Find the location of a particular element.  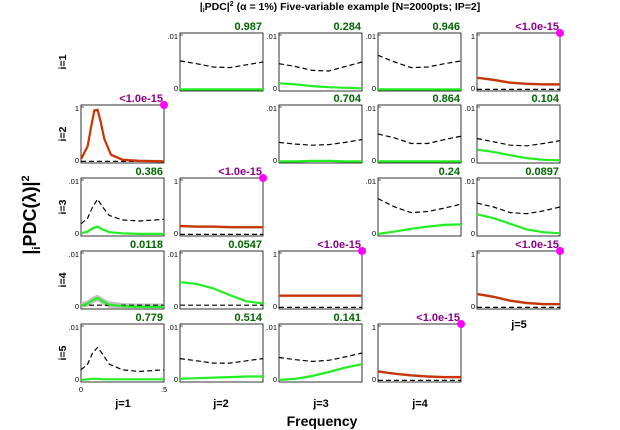

pdc-curve-r2c1 is located at coordinates (122, 135).